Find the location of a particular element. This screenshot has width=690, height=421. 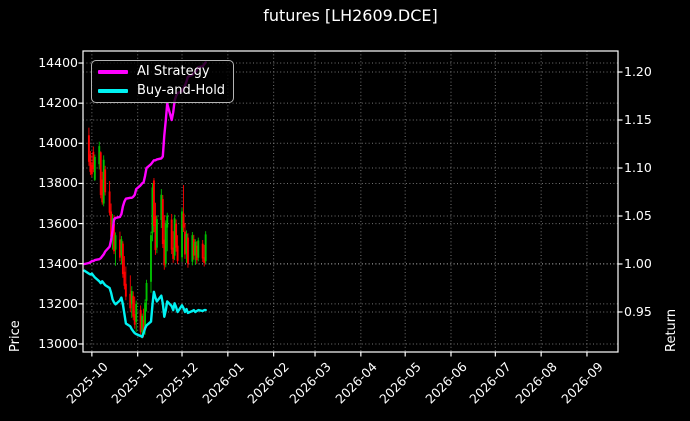

return-tick-label: 1.10 is located at coordinates (638, 167).